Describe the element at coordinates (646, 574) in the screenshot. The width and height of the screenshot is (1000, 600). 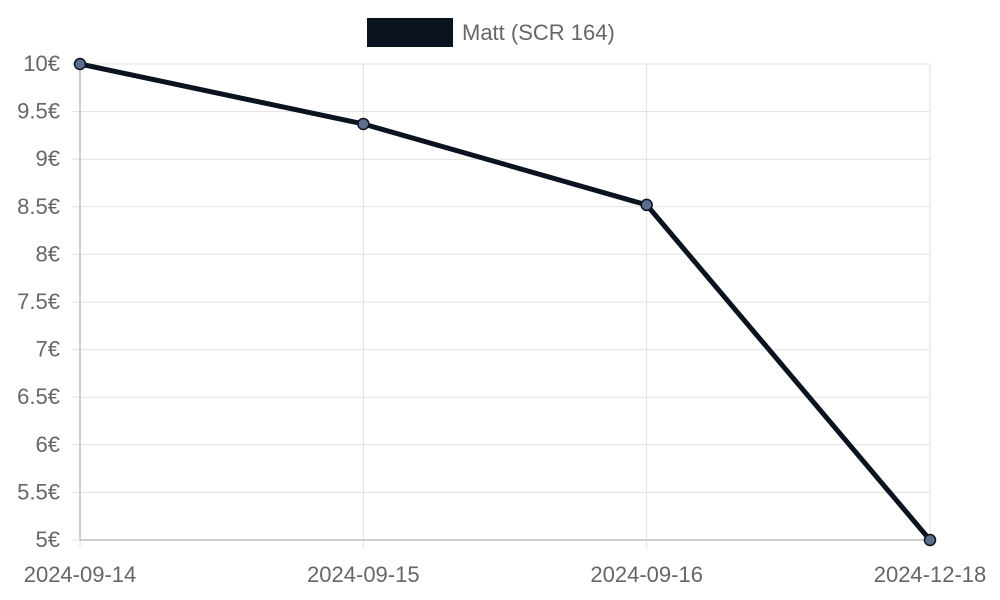
I see `x-tick-label: 2024-09-16` at that location.